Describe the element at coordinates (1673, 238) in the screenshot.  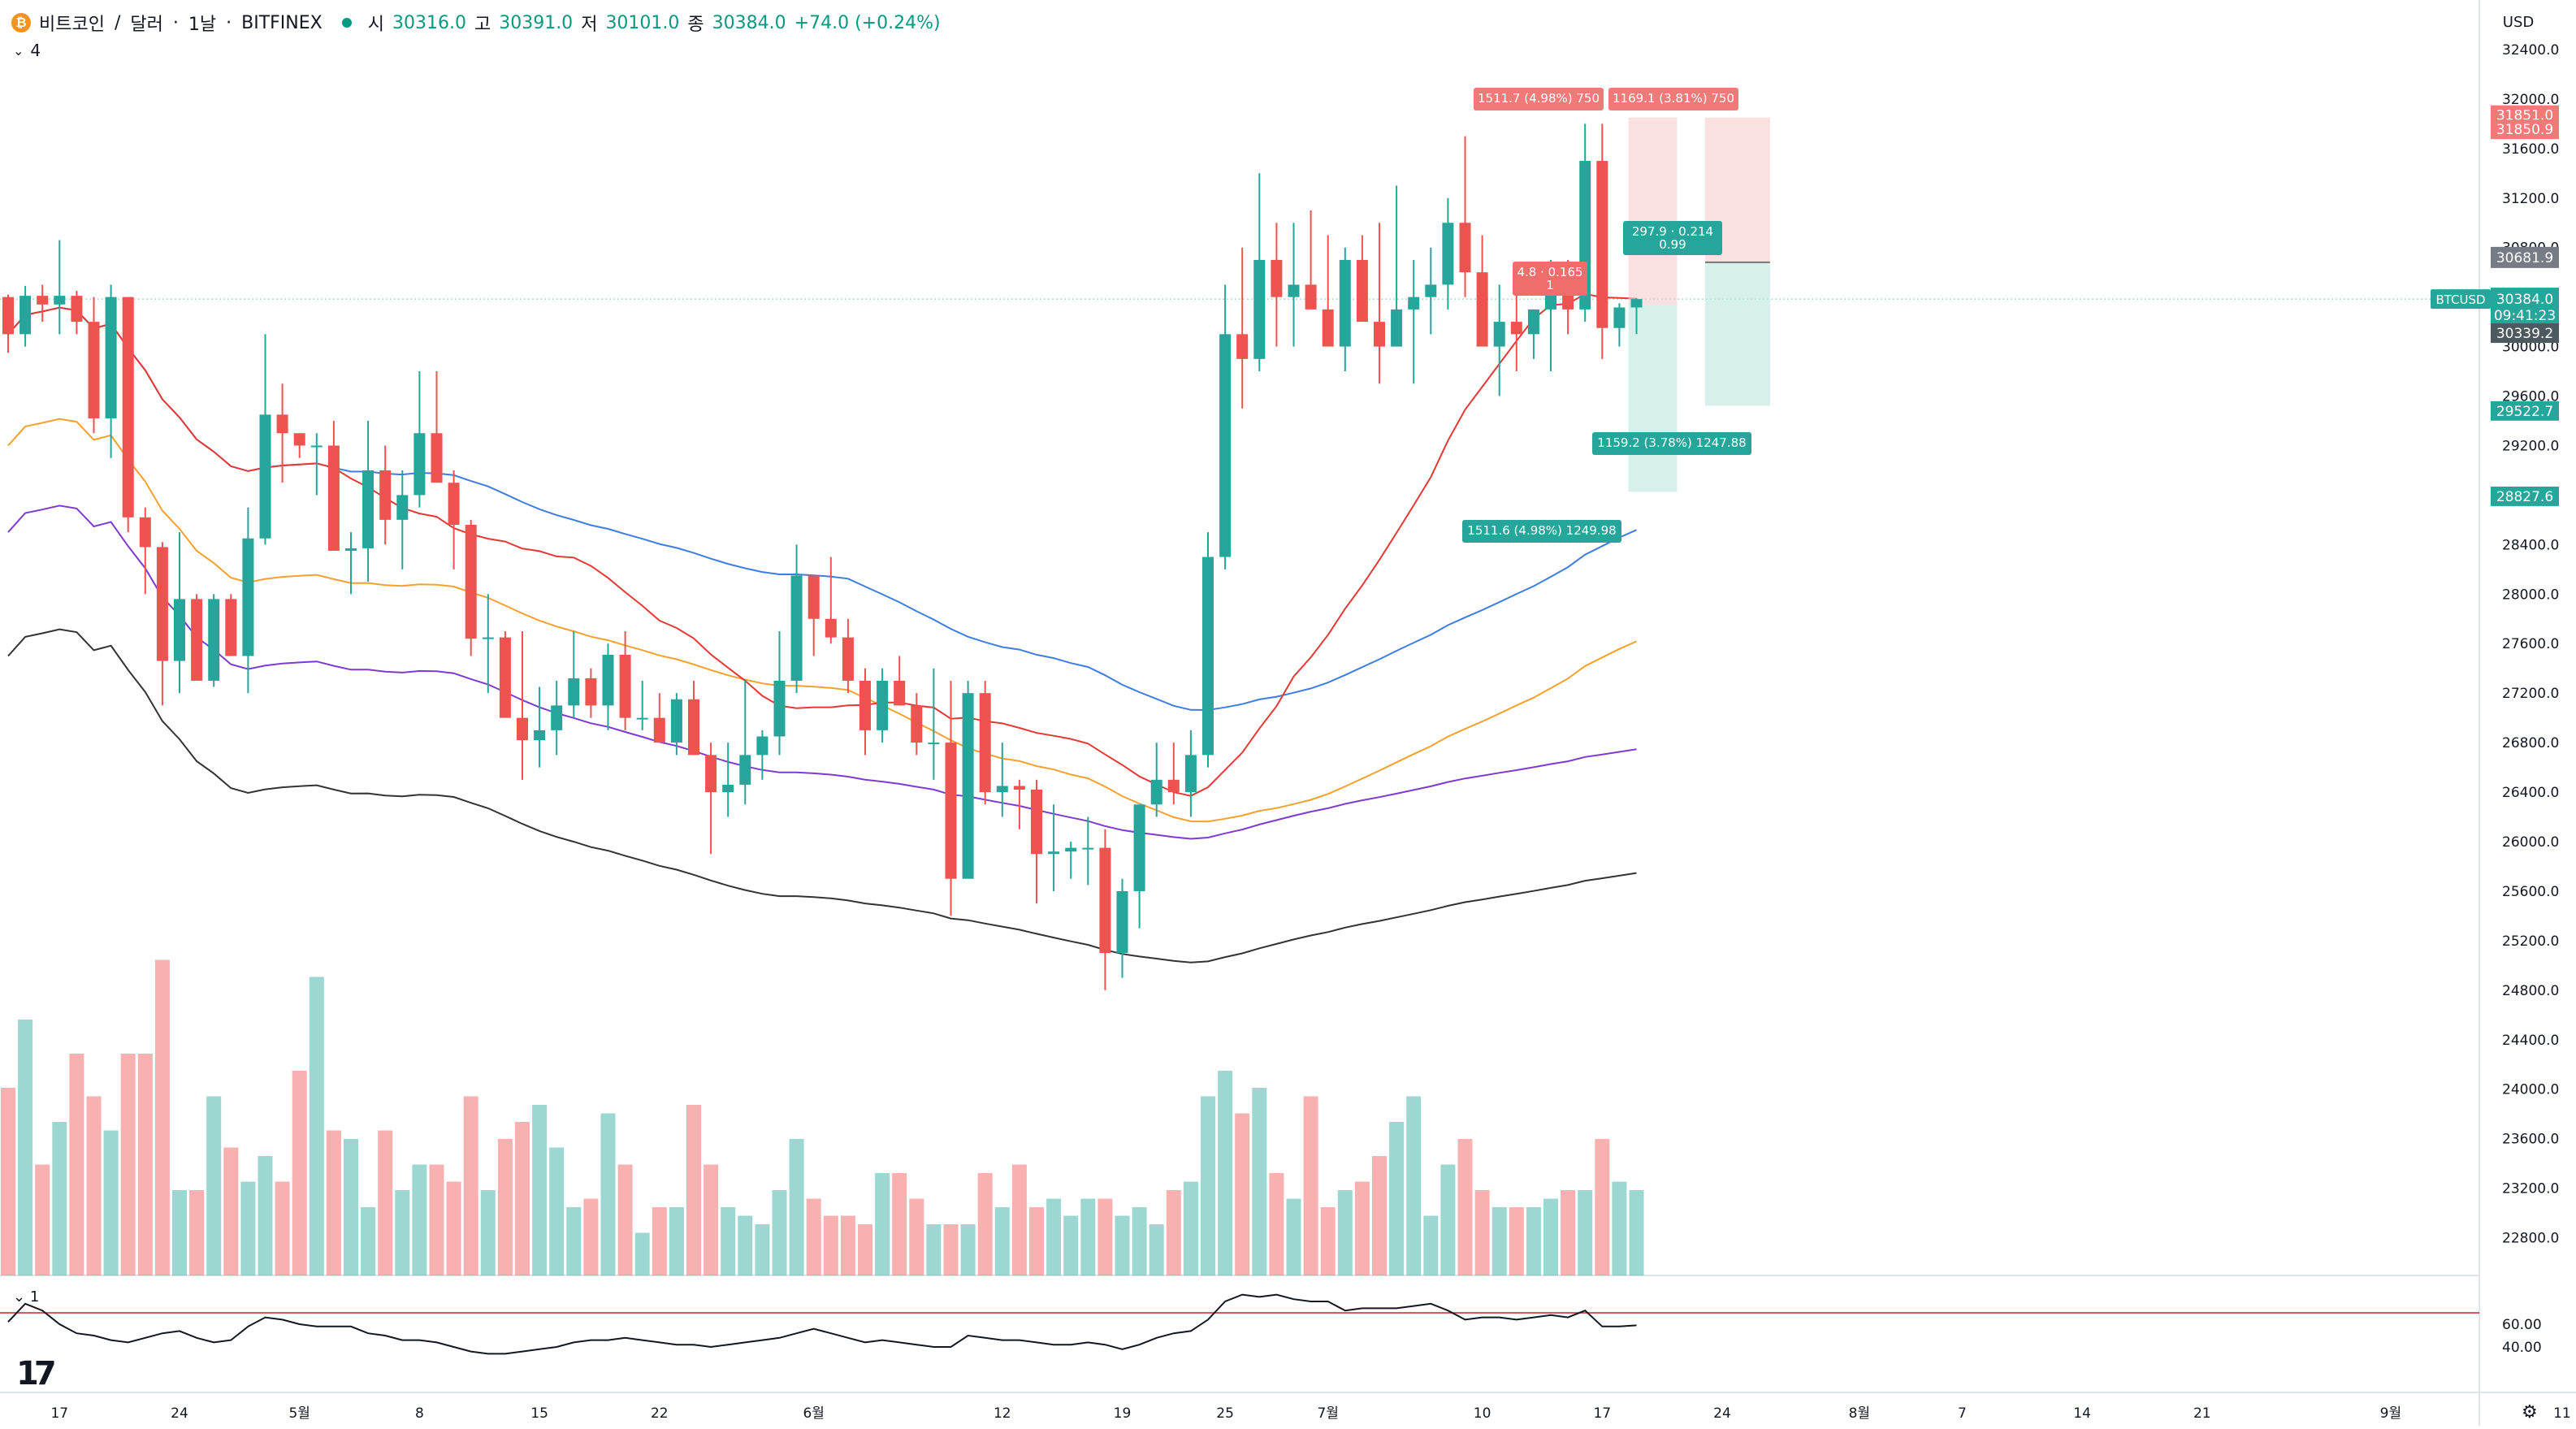
I see `position2-mid-label-box` at that location.